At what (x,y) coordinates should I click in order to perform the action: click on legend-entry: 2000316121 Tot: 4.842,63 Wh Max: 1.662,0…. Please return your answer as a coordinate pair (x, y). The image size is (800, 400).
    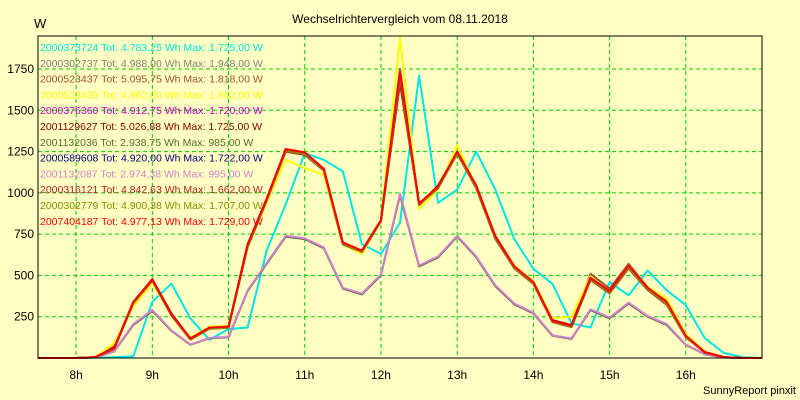
    Looking at the image, I should click on (151, 190).